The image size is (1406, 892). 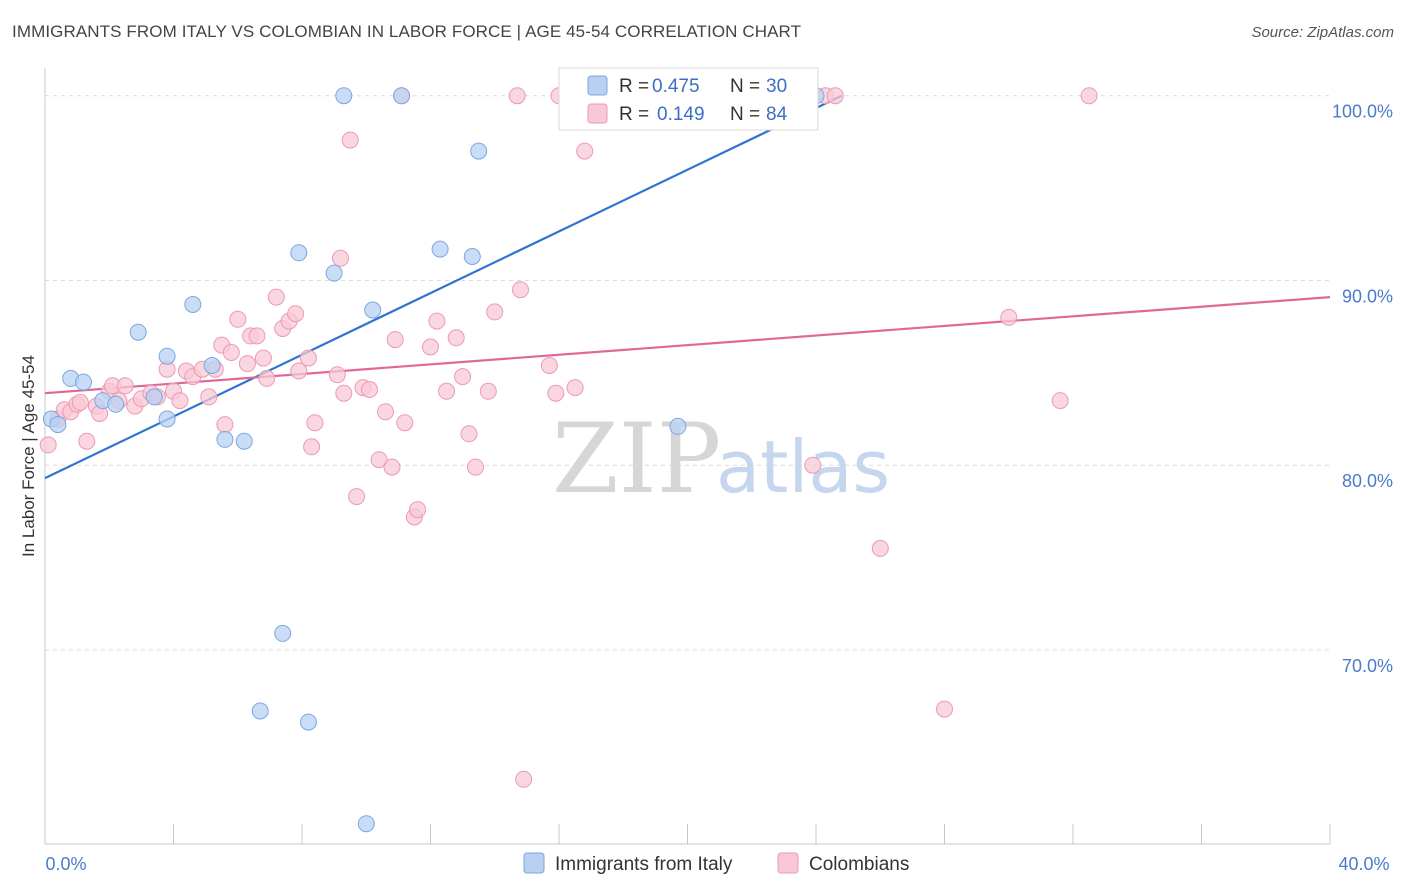 I want to click on series-legend: Immigrants from Italy Colombians, so click(x=716, y=863).